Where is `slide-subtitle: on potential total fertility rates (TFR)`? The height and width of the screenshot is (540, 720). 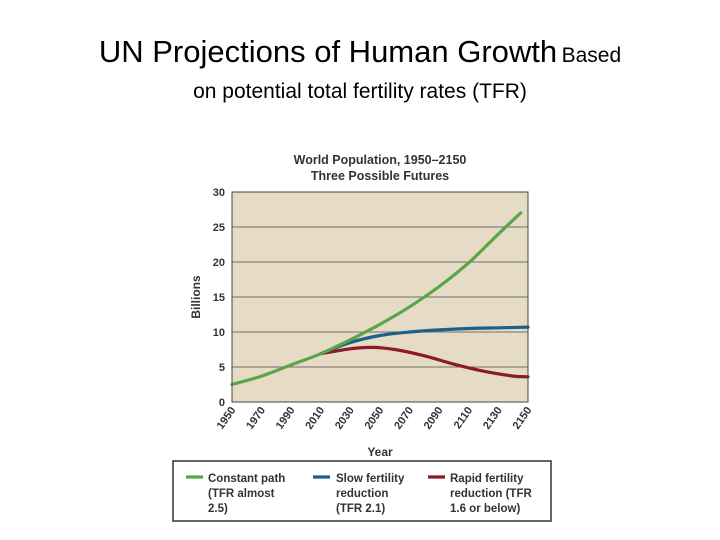
slide-subtitle: on potential total fertility rates (TFR) is located at coordinates (360, 91).